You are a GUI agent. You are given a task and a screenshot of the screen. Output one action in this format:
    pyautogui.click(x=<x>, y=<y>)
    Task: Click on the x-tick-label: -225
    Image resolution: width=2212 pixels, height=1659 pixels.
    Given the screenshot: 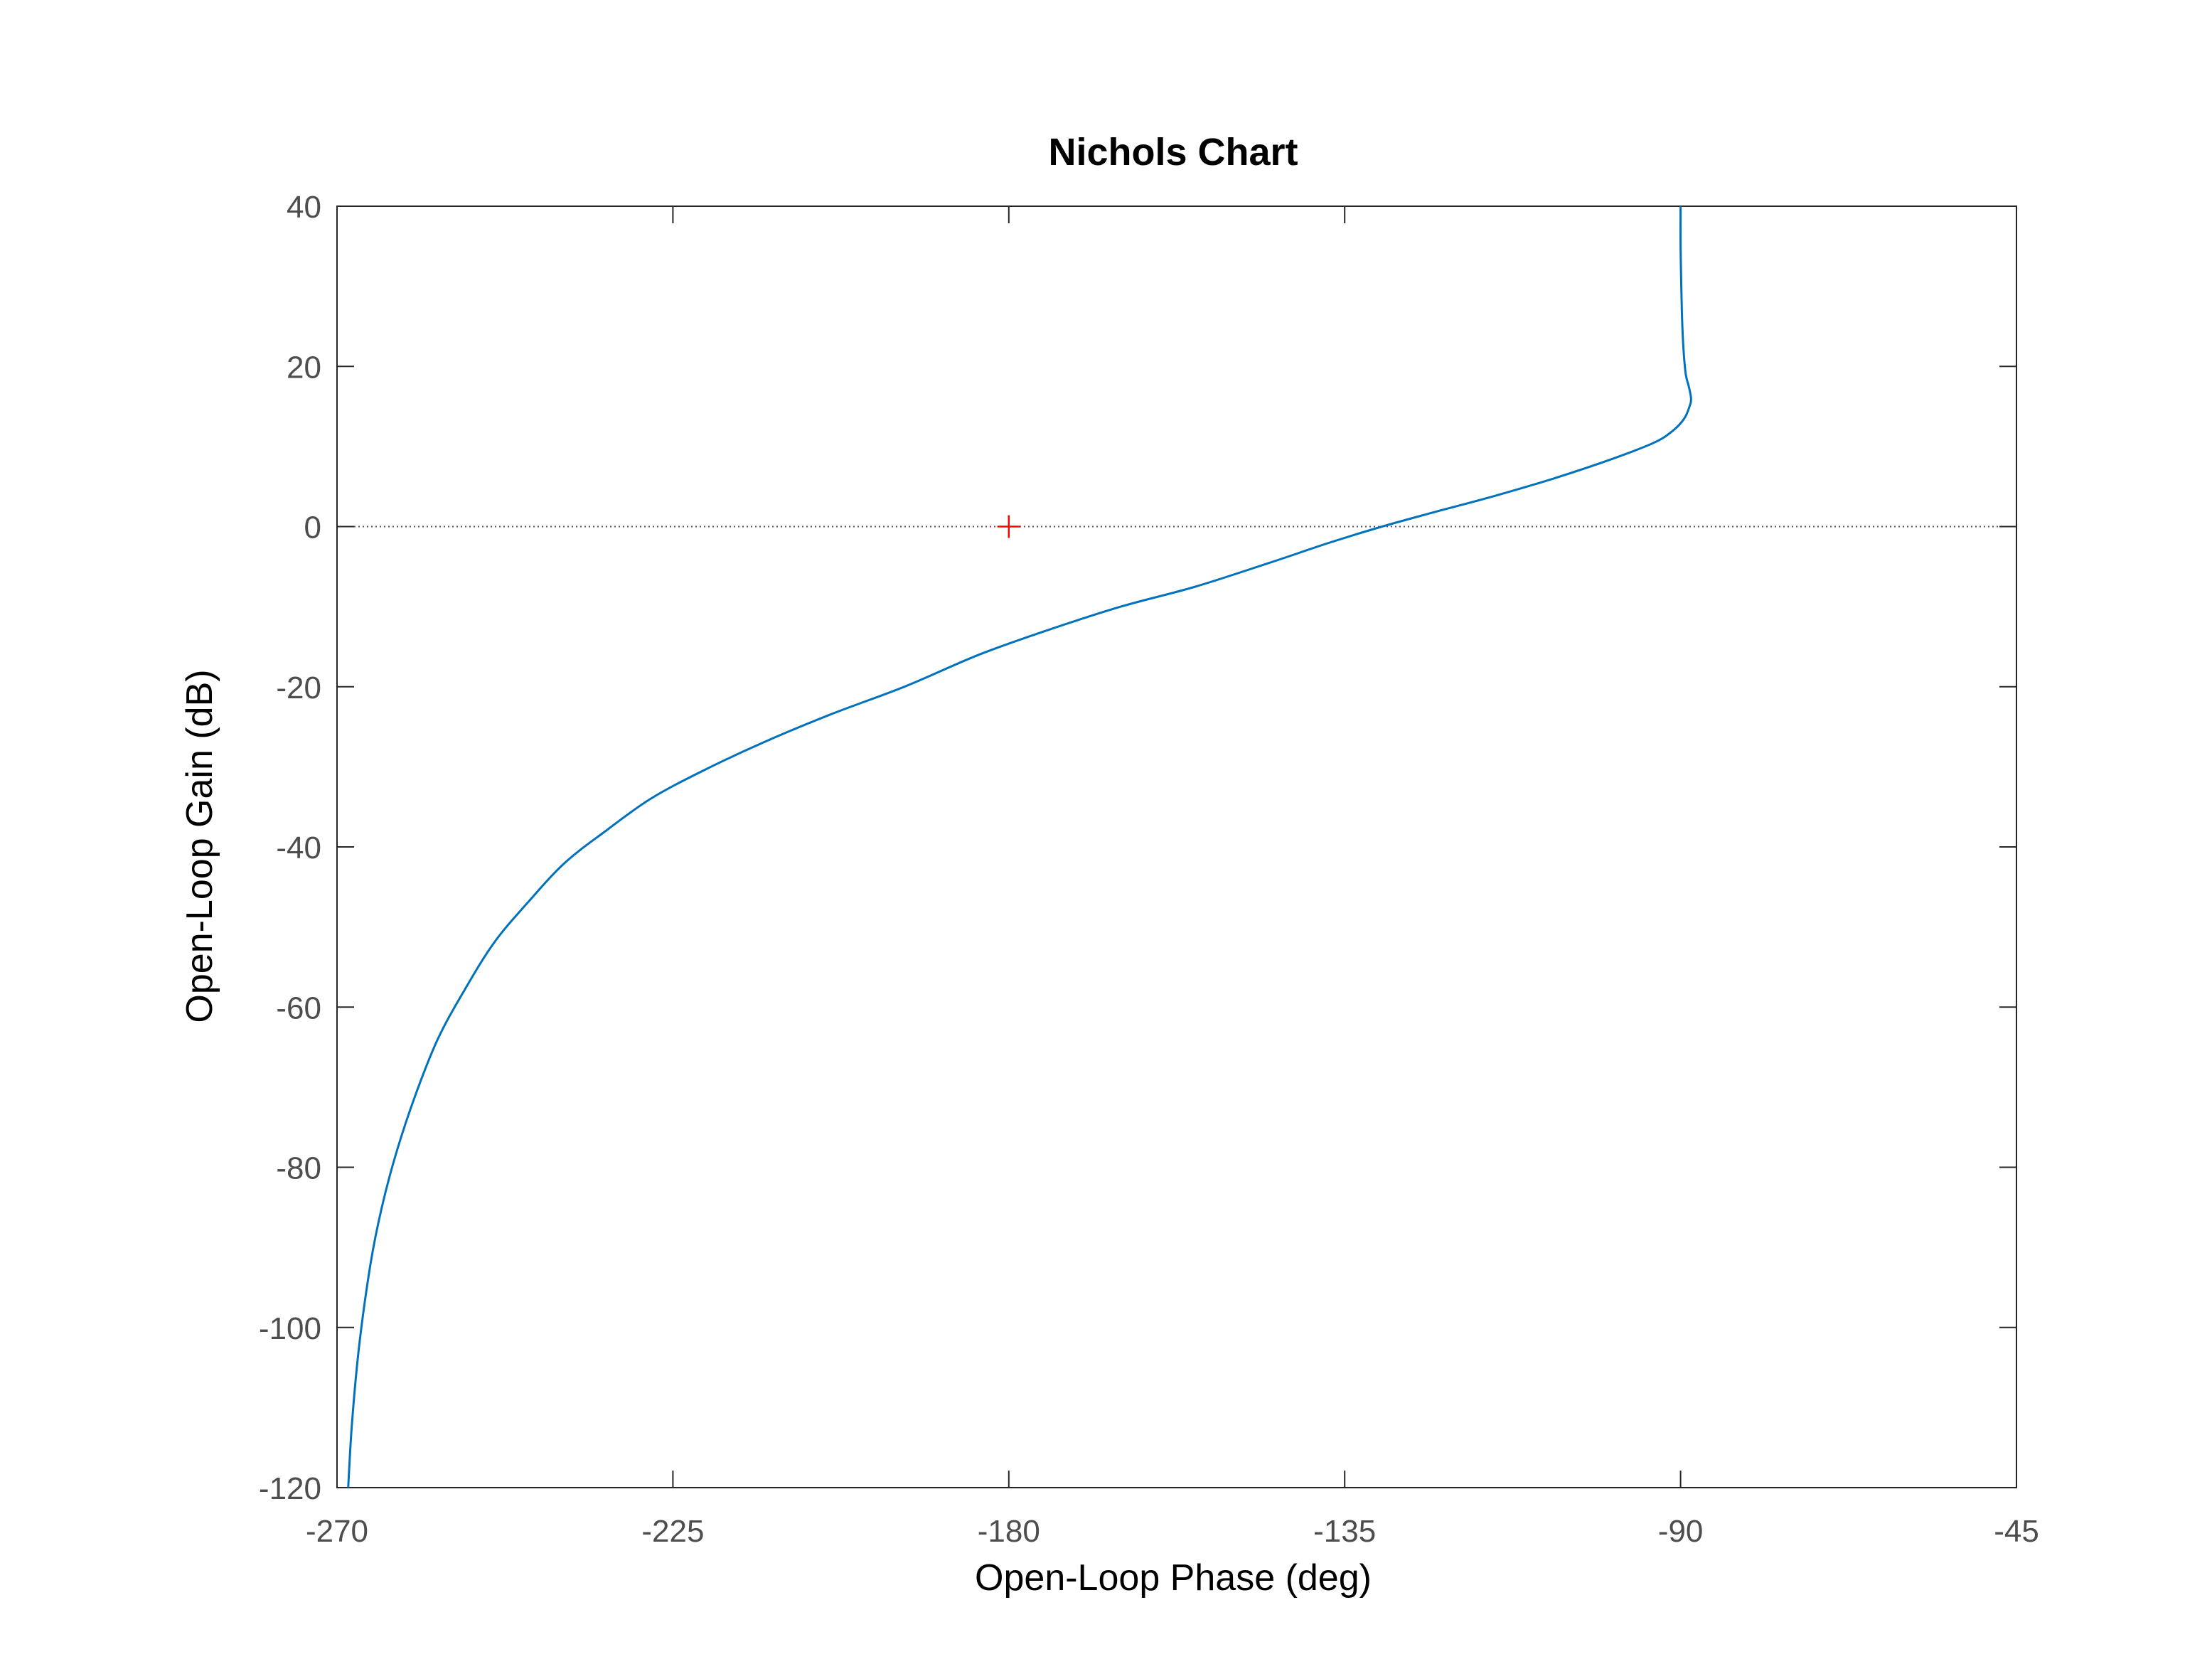 What is the action you would take?
    pyautogui.click(x=672, y=1531)
    